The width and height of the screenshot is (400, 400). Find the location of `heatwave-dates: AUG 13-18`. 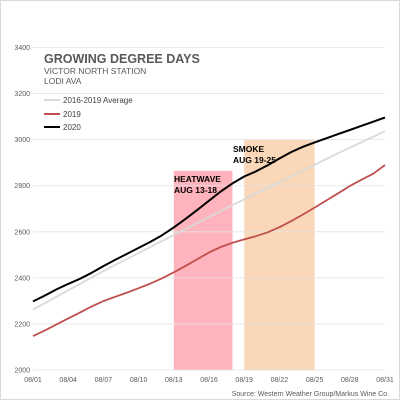

heatwave-dates: AUG 13-18 is located at coordinates (195, 190).